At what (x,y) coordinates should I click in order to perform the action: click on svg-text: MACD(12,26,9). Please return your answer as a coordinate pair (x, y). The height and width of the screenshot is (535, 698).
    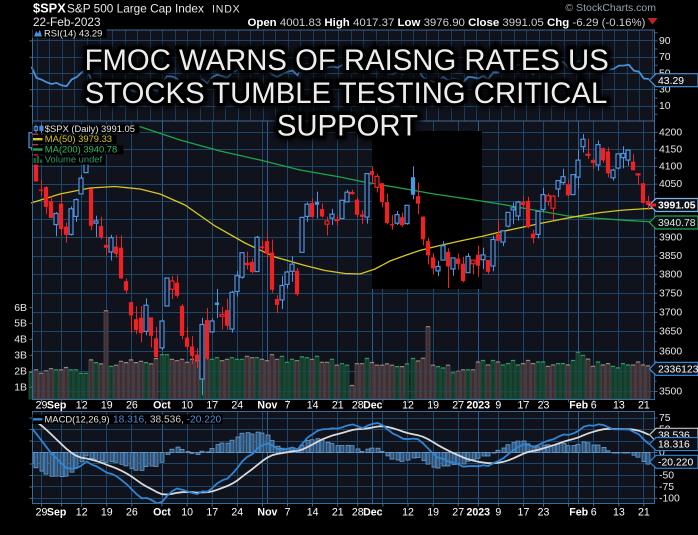
    Looking at the image, I should click on (77, 418).